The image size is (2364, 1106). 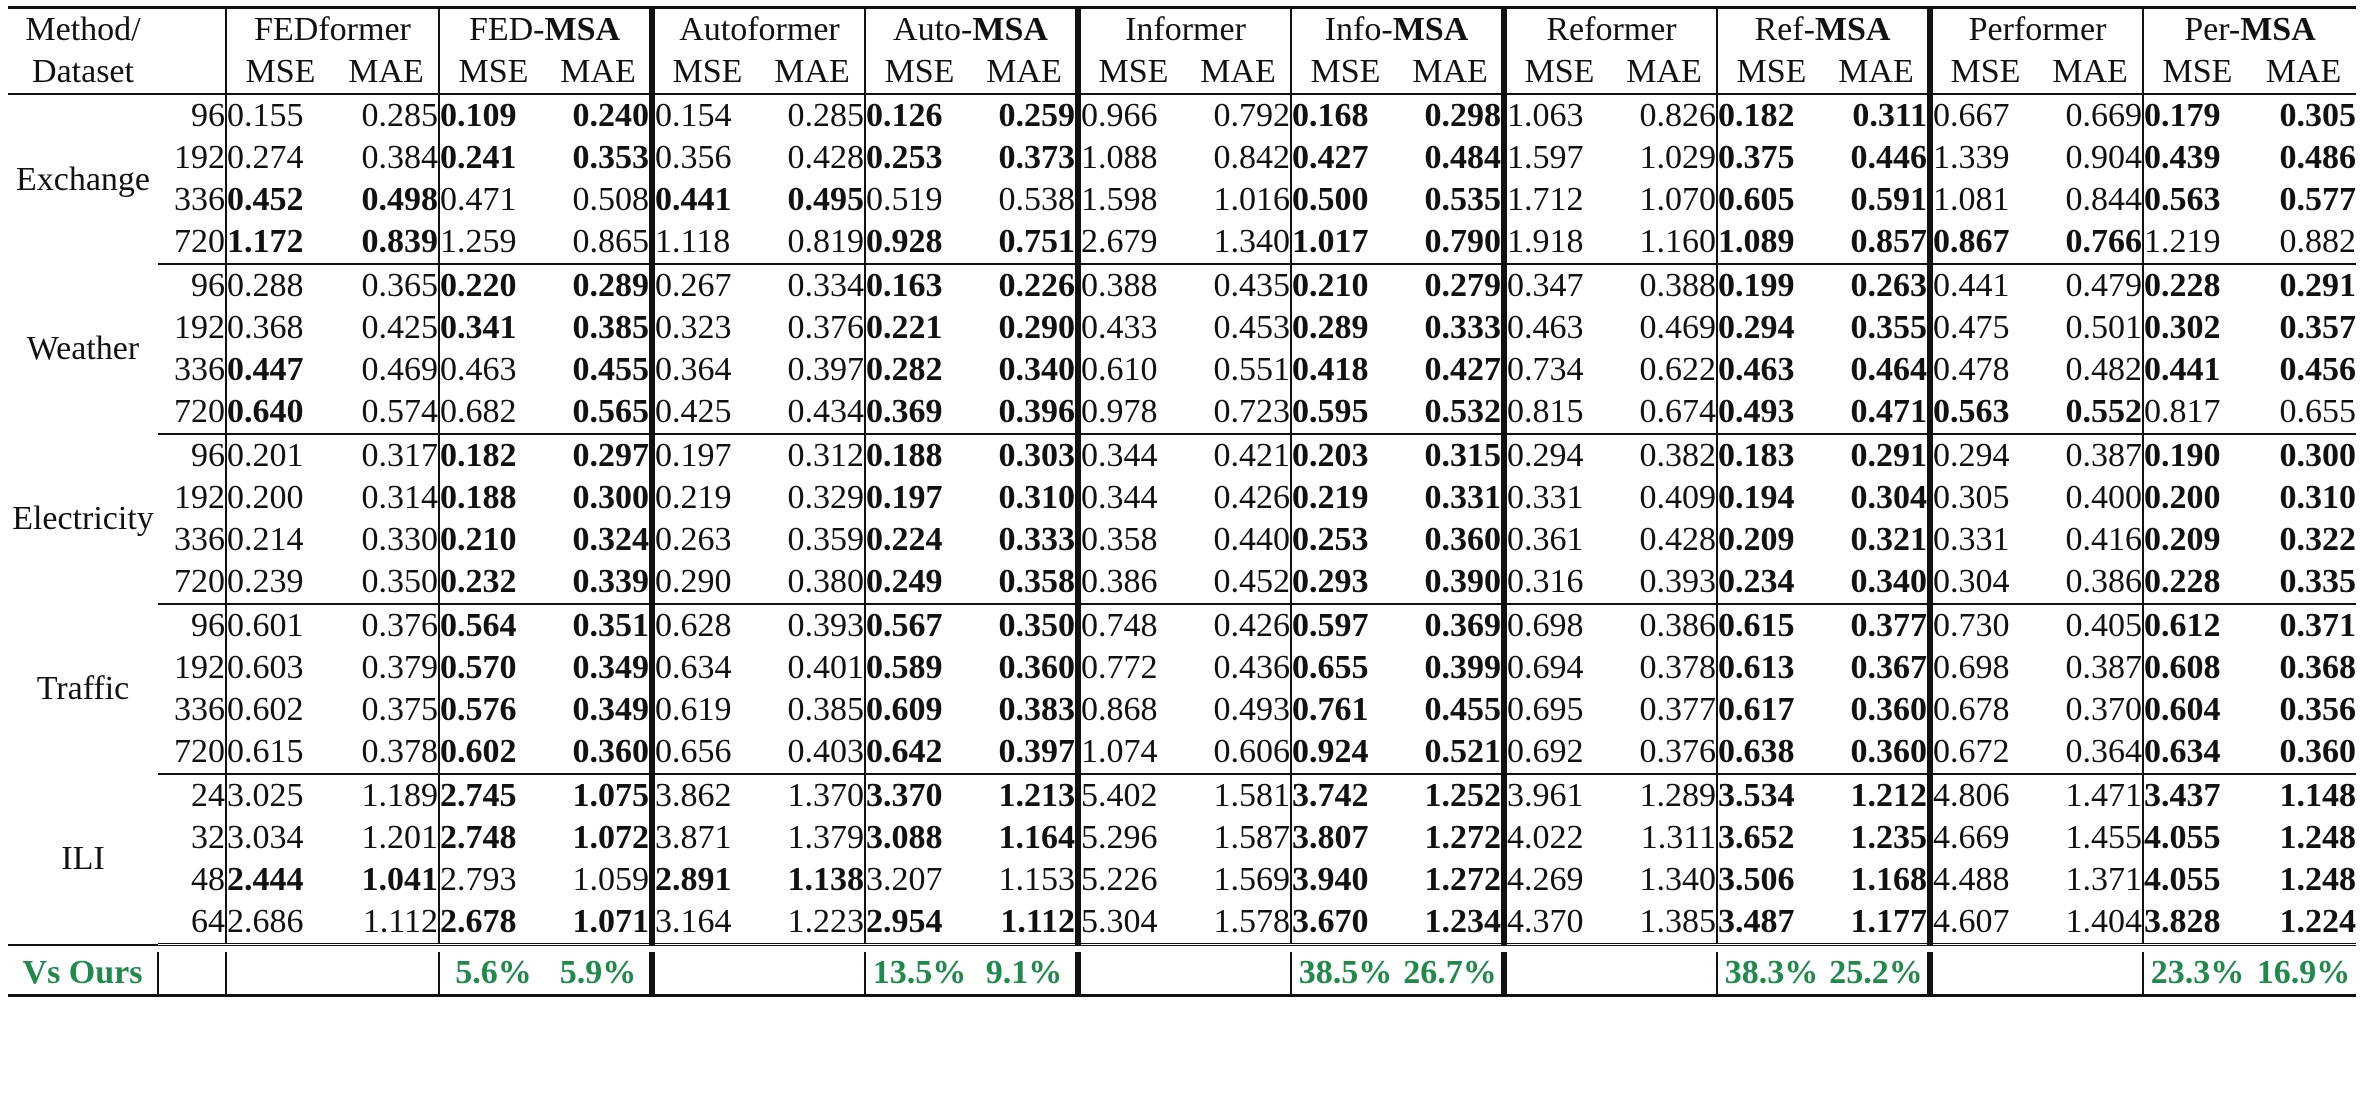 What do you see at coordinates (1344, 498) in the screenshot?
I see `mse-value: 0.219` at bounding box center [1344, 498].